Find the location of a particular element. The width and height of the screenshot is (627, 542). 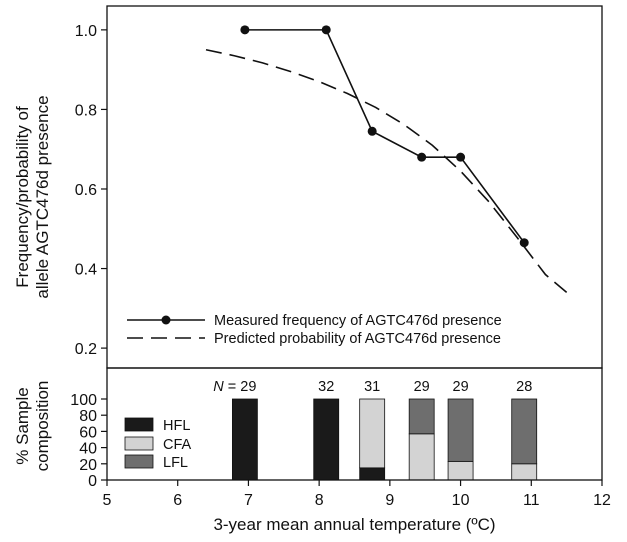

sample-size-label: 28 is located at coordinates (524, 387).